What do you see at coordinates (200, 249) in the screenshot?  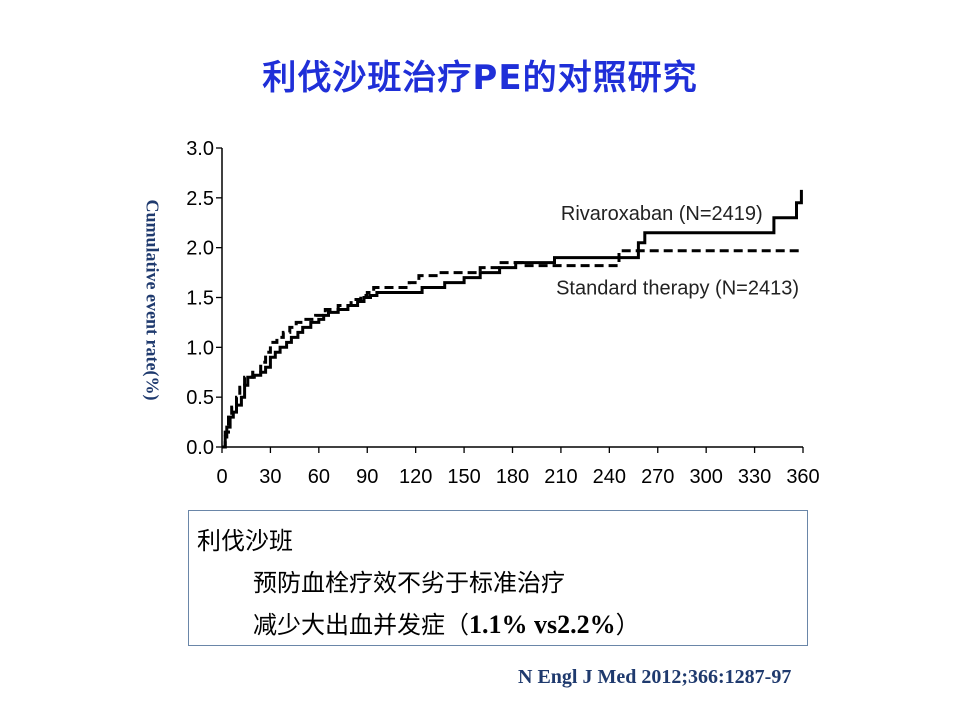 I see `y-tick-label: 2.0` at bounding box center [200, 249].